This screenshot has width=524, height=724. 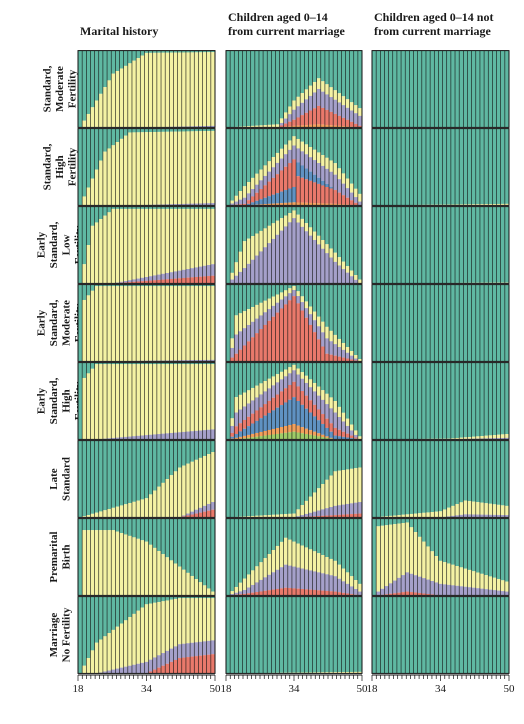 What do you see at coordinates (440, 245) in the screenshot?
I see `panel-r3-c3` at bounding box center [440, 245].